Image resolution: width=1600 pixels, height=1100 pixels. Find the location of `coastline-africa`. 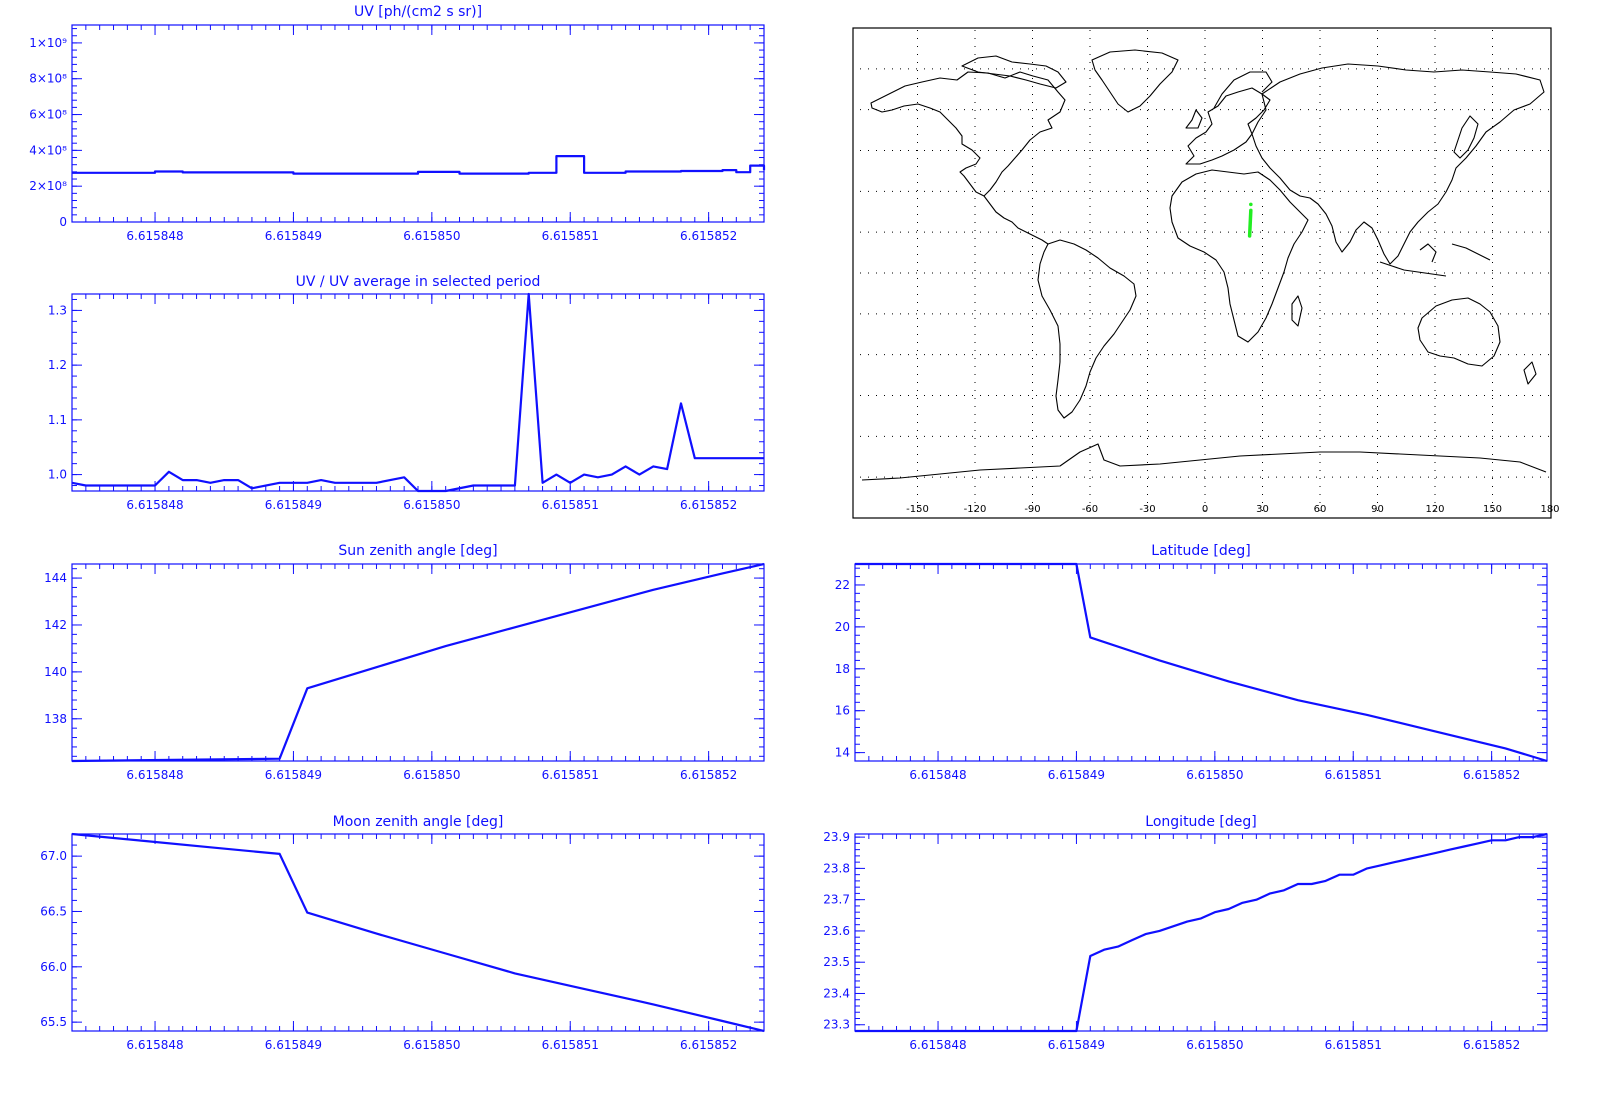

coastline-africa is located at coordinates (1239, 256).